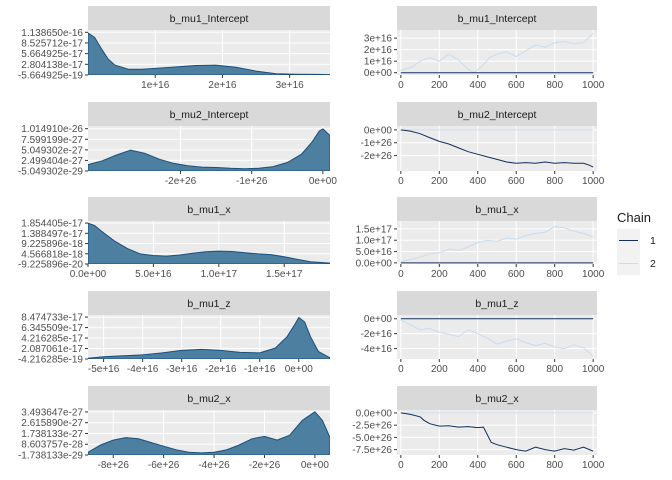 The height and width of the screenshot is (480, 672). Describe the element at coordinates (593, 85) in the screenshot. I see `x-tick-label: 1000` at that location.